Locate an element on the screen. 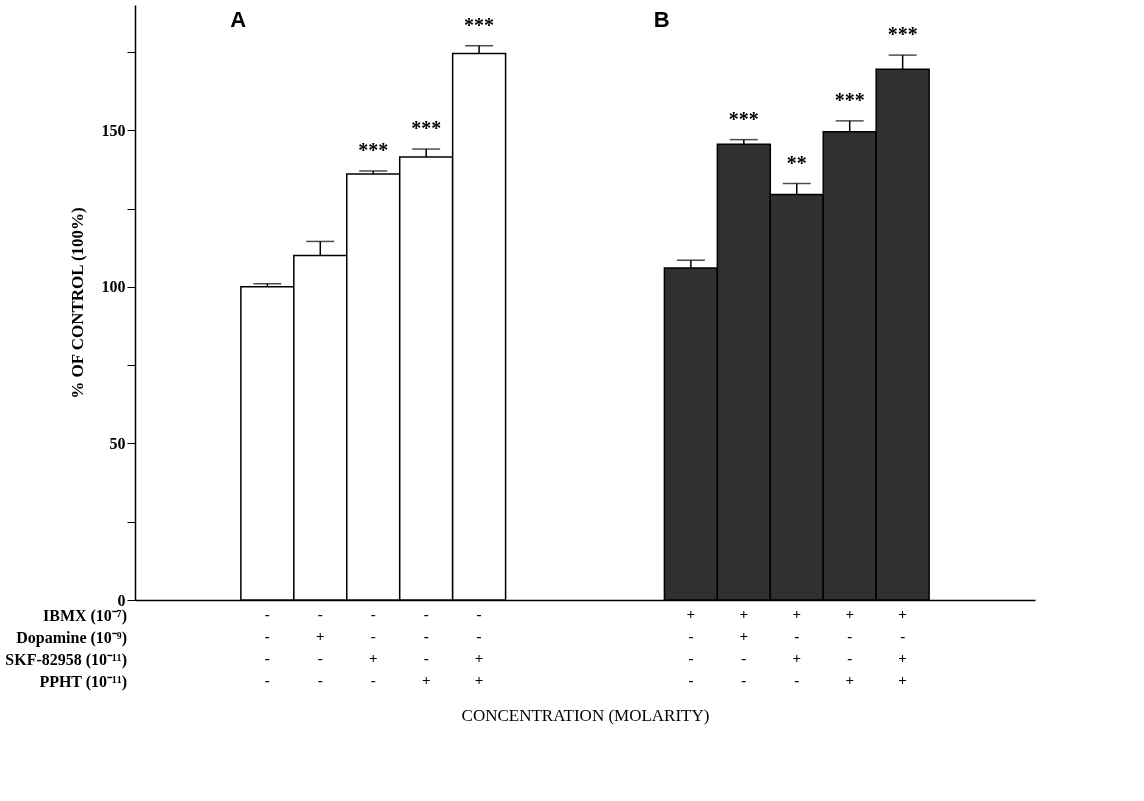  x-tick-label: - - - - is located at coordinates (267, 646).